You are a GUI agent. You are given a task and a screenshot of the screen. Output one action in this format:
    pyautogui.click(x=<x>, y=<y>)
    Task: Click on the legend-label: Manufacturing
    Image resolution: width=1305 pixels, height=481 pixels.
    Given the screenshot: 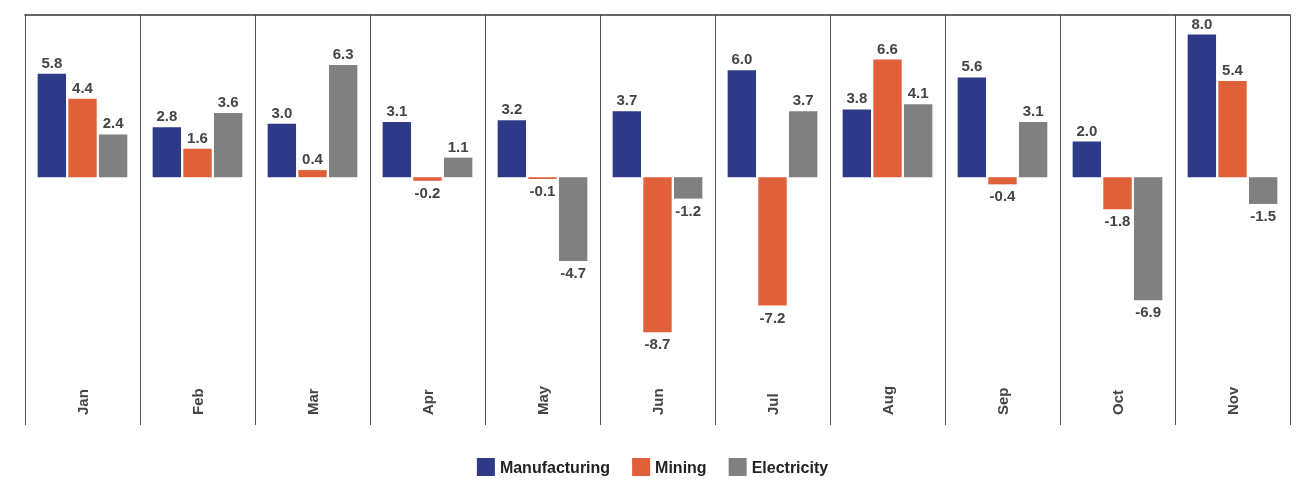 What is the action you would take?
    pyautogui.click(x=555, y=467)
    